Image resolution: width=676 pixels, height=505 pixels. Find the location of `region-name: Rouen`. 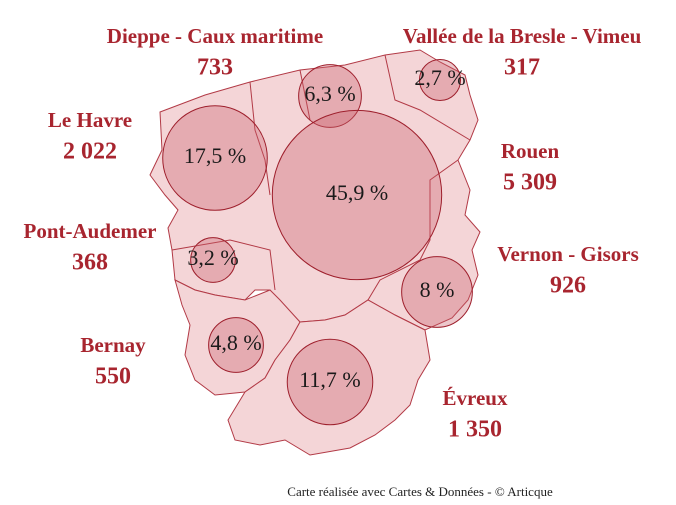

region-name: Rouen is located at coordinates (530, 151).